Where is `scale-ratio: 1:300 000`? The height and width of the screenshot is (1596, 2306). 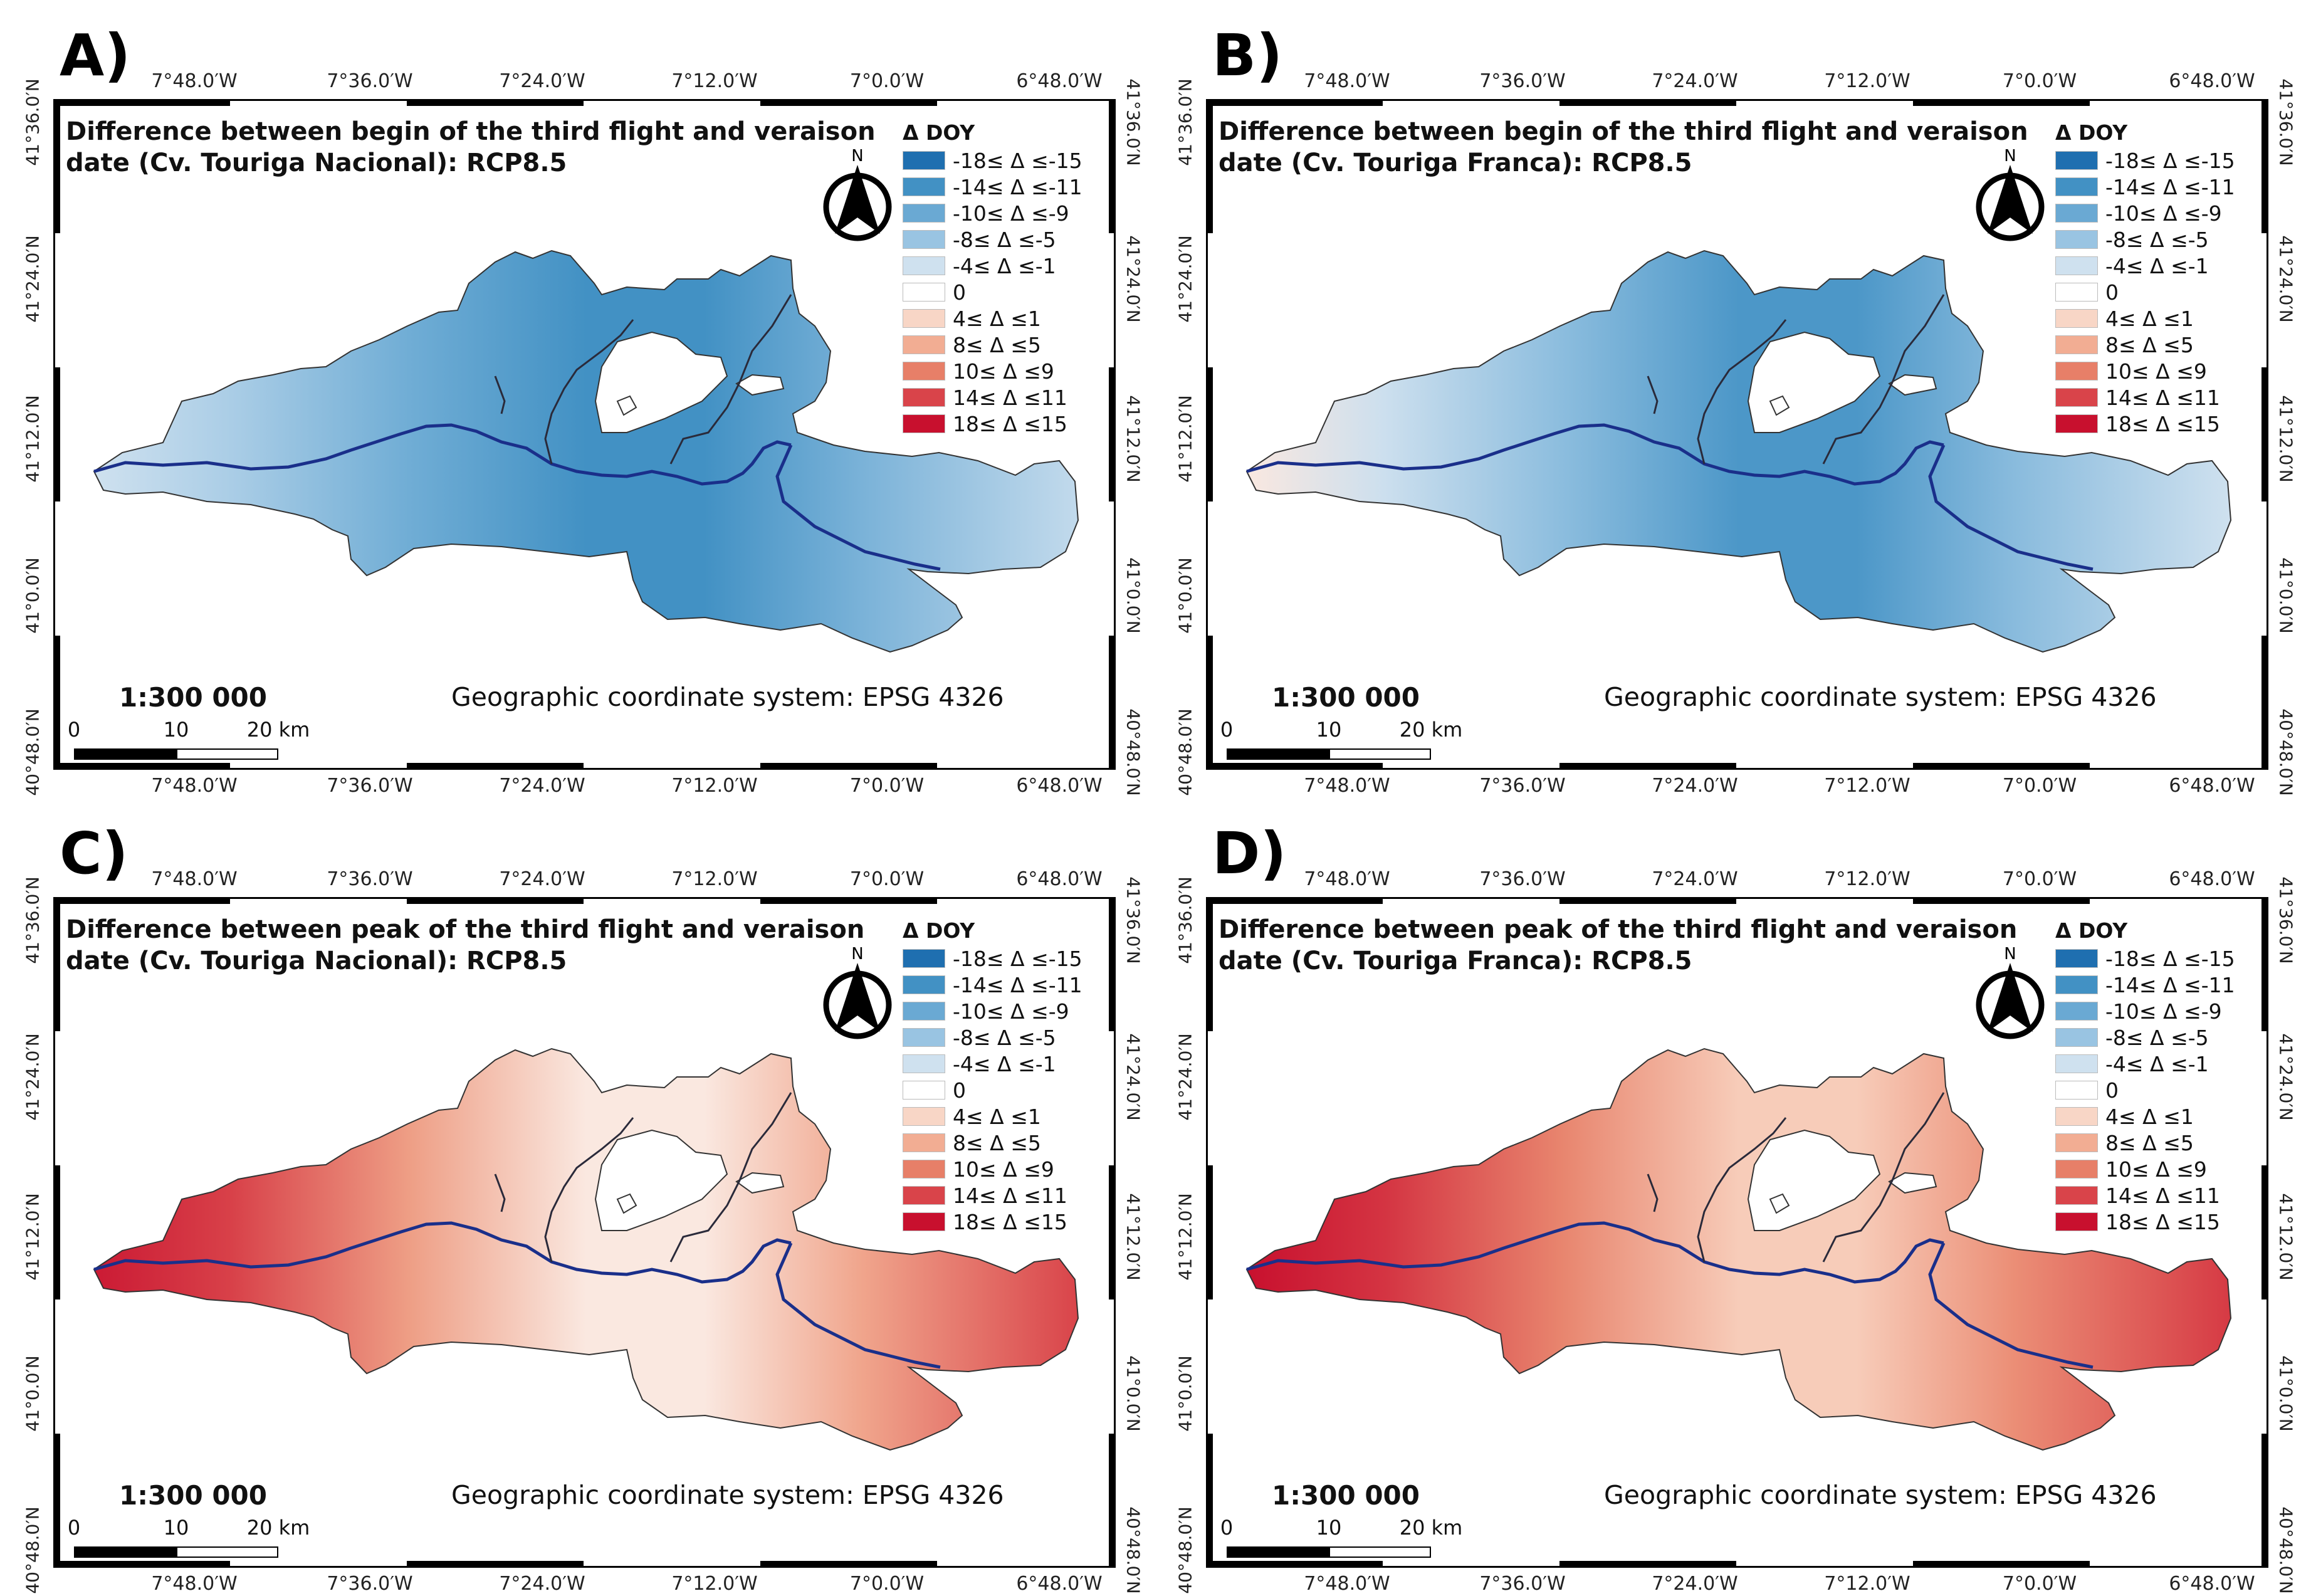 scale-ratio: 1:300 000 is located at coordinates (193, 698).